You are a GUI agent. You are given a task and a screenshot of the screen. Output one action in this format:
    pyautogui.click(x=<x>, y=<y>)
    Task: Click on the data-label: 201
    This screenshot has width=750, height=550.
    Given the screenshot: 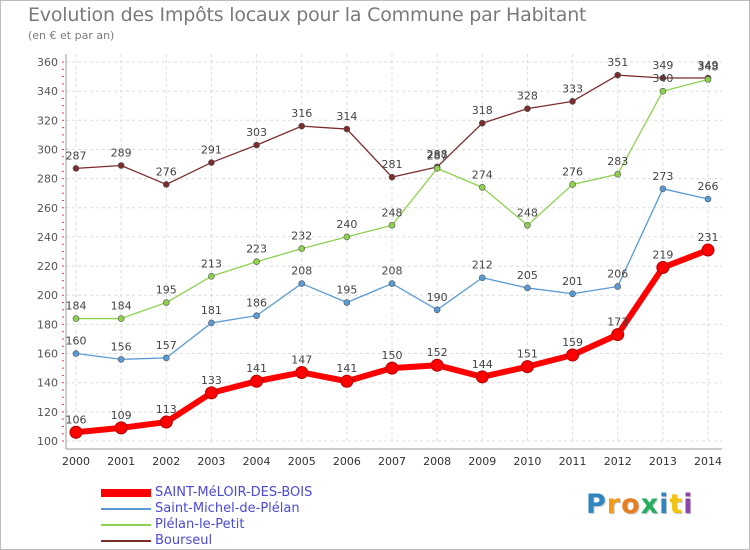 What is the action you would take?
    pyautogui.click(x=572, y=281)
    